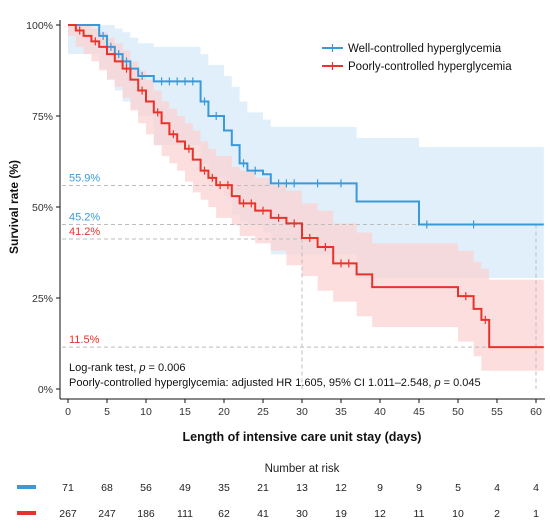 The width and height of the screenshot is (550, 532). I want to click on y-axis-label: Survival rate (%), so click(14, 207).